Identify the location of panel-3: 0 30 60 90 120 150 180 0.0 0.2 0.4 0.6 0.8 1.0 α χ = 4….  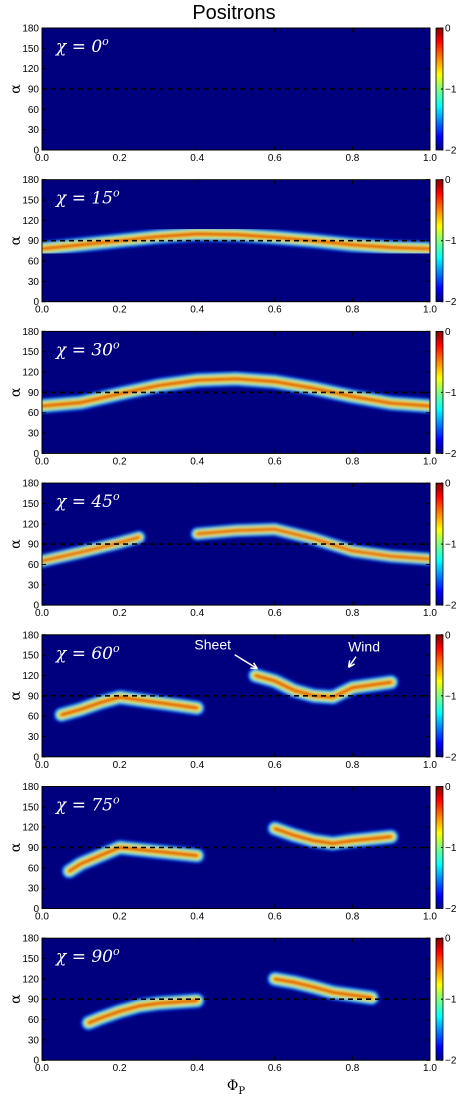
(232, 549).